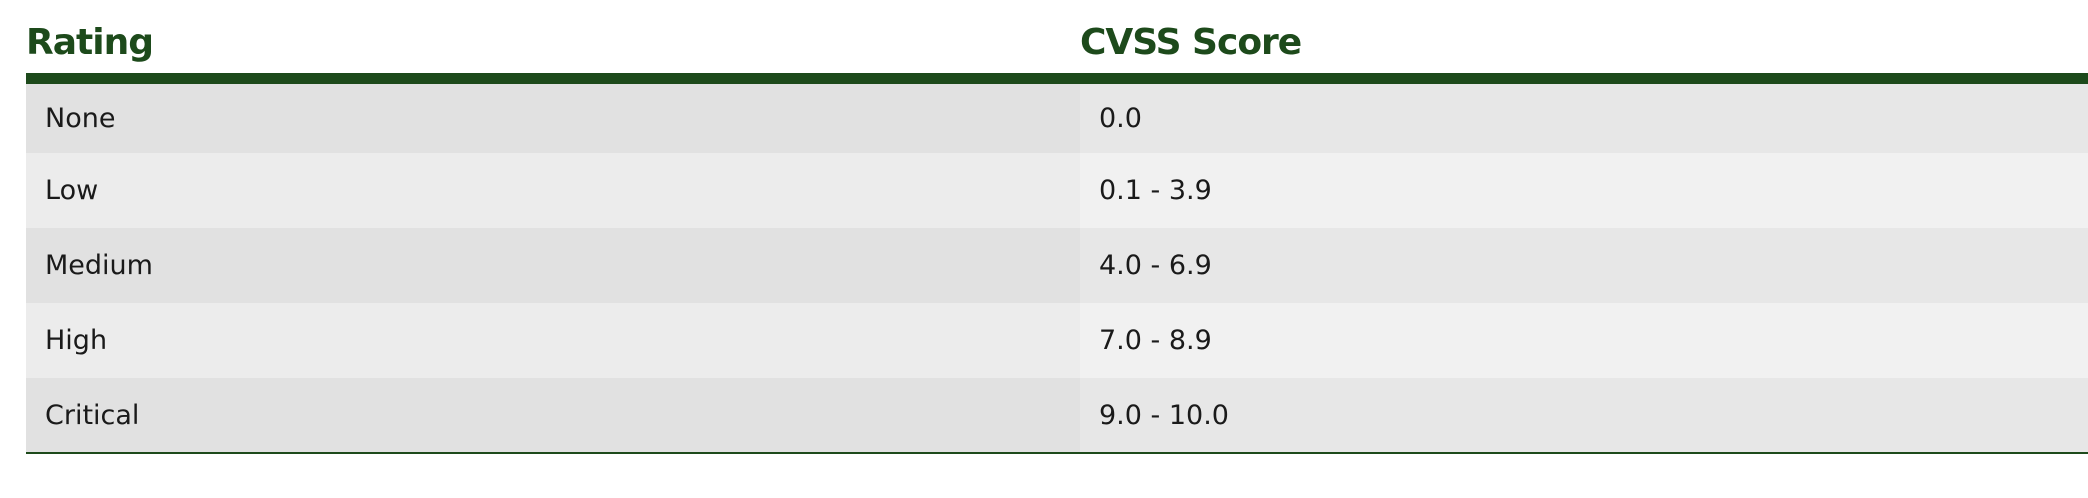 The image size is (2088, 498). Describe the element at coordinates (553, 190) in the screenshot. I see `rating-cell: Low` at that location.